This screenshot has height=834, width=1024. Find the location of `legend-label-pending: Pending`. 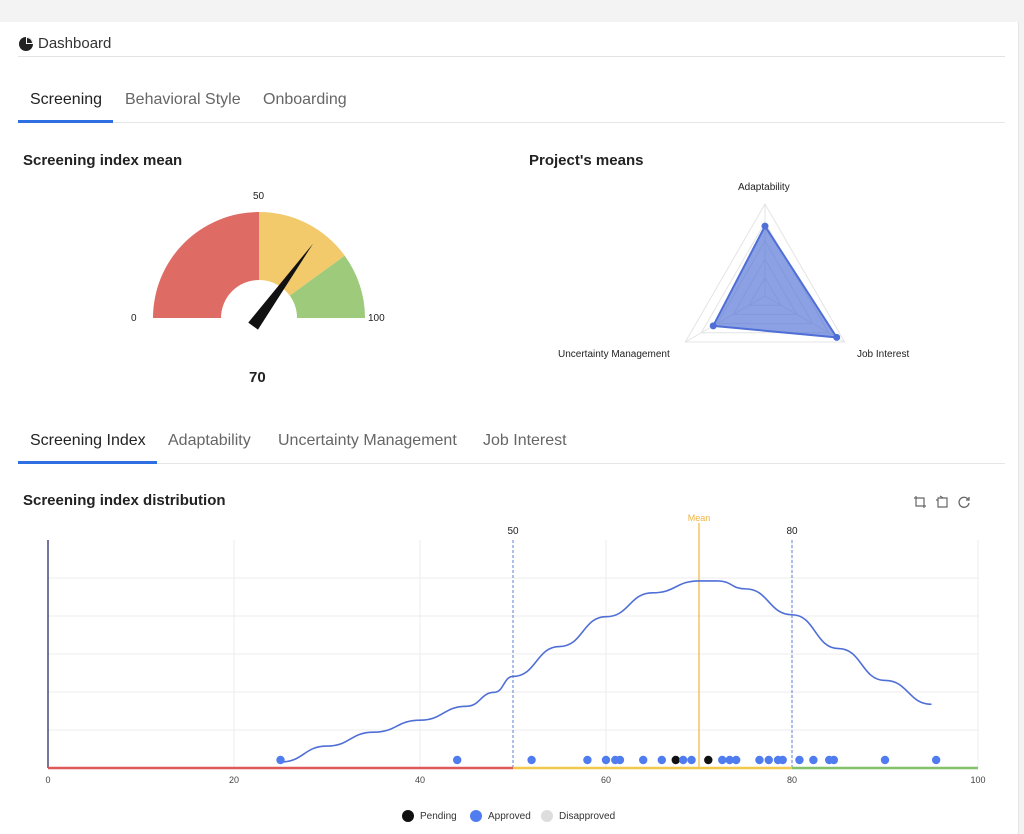

legend-label-pending: Pending is located at coordinates (438, 816).